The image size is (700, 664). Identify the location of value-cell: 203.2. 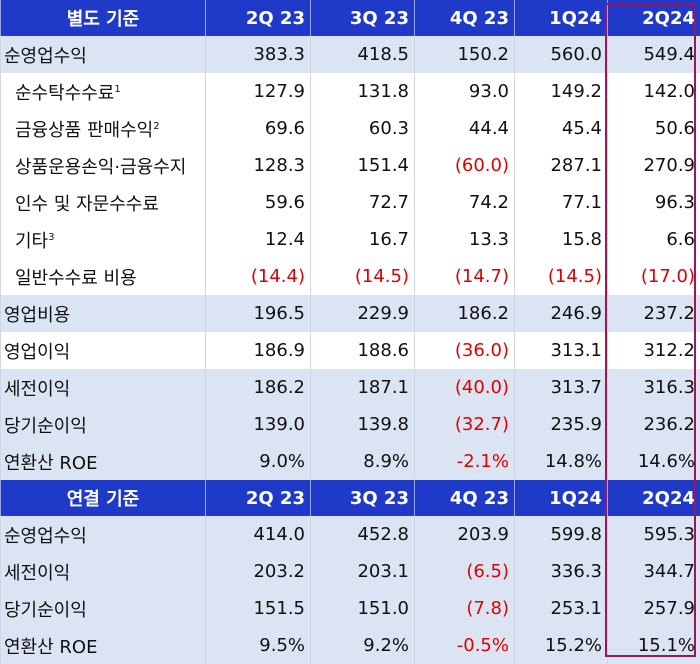
(258, 571).